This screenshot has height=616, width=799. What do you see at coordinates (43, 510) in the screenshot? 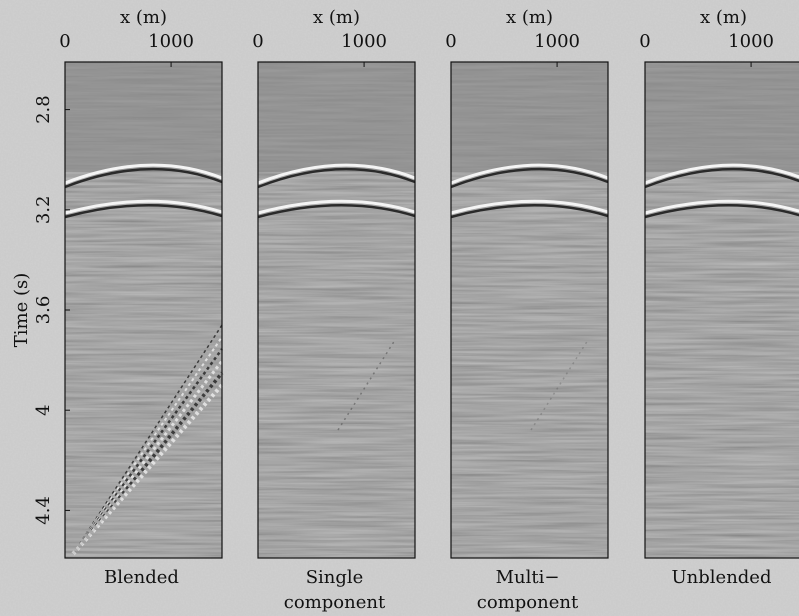
I see `y-tick-label: 4.4` at bounding box center [43, 510].